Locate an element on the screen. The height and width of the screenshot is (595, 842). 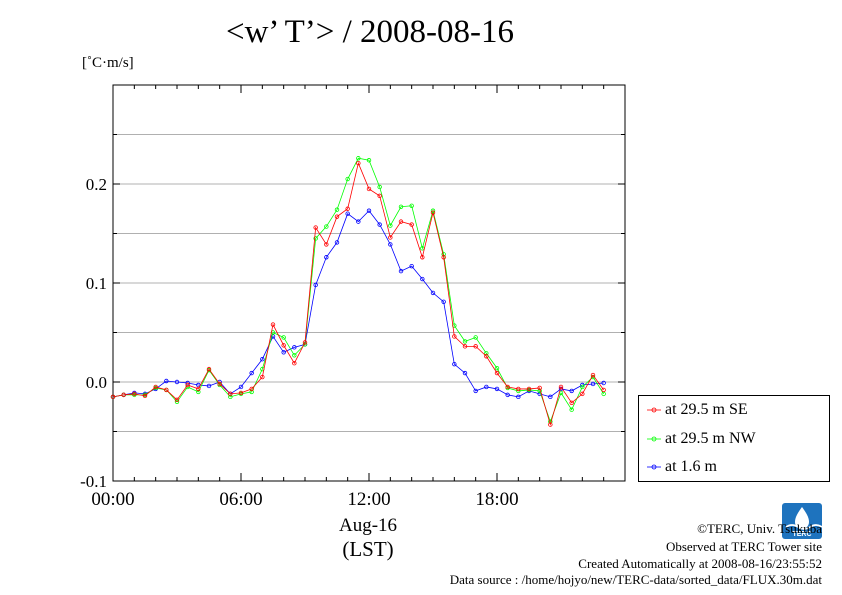
legend-marker-ground is located at coordinates (654, 467).